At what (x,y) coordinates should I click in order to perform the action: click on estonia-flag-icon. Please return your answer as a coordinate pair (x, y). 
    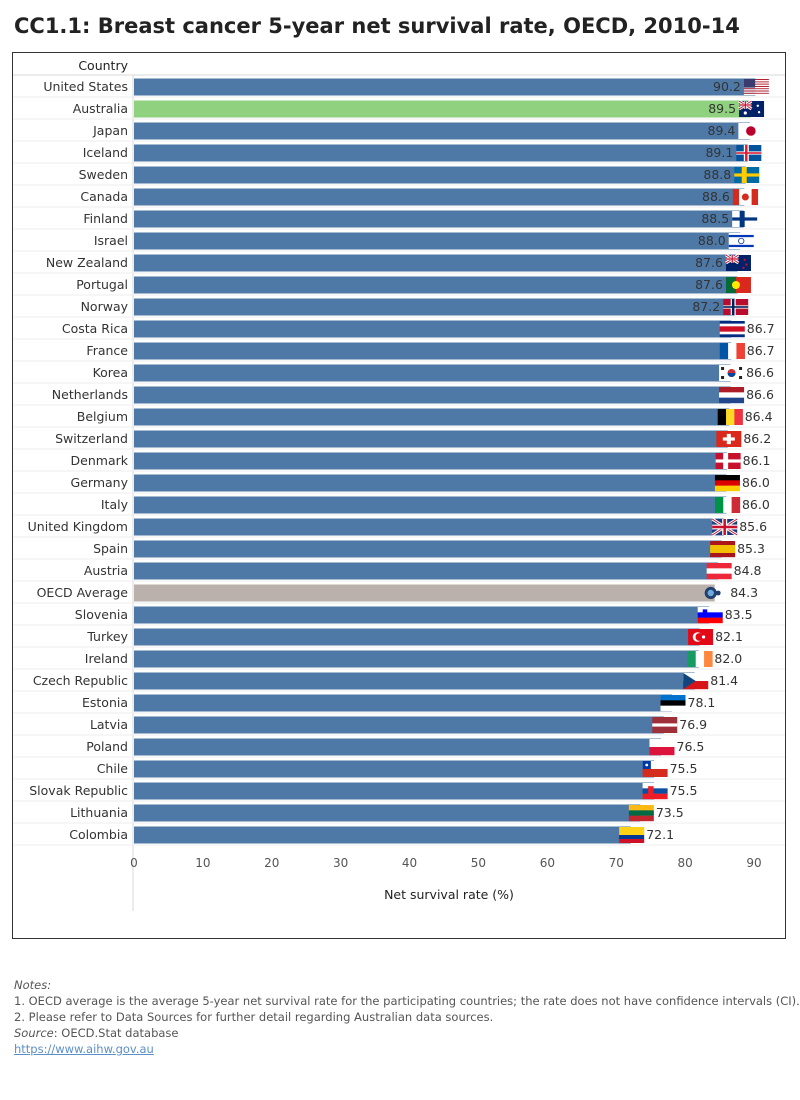
    Looking at the image, I should click on (673, 703).